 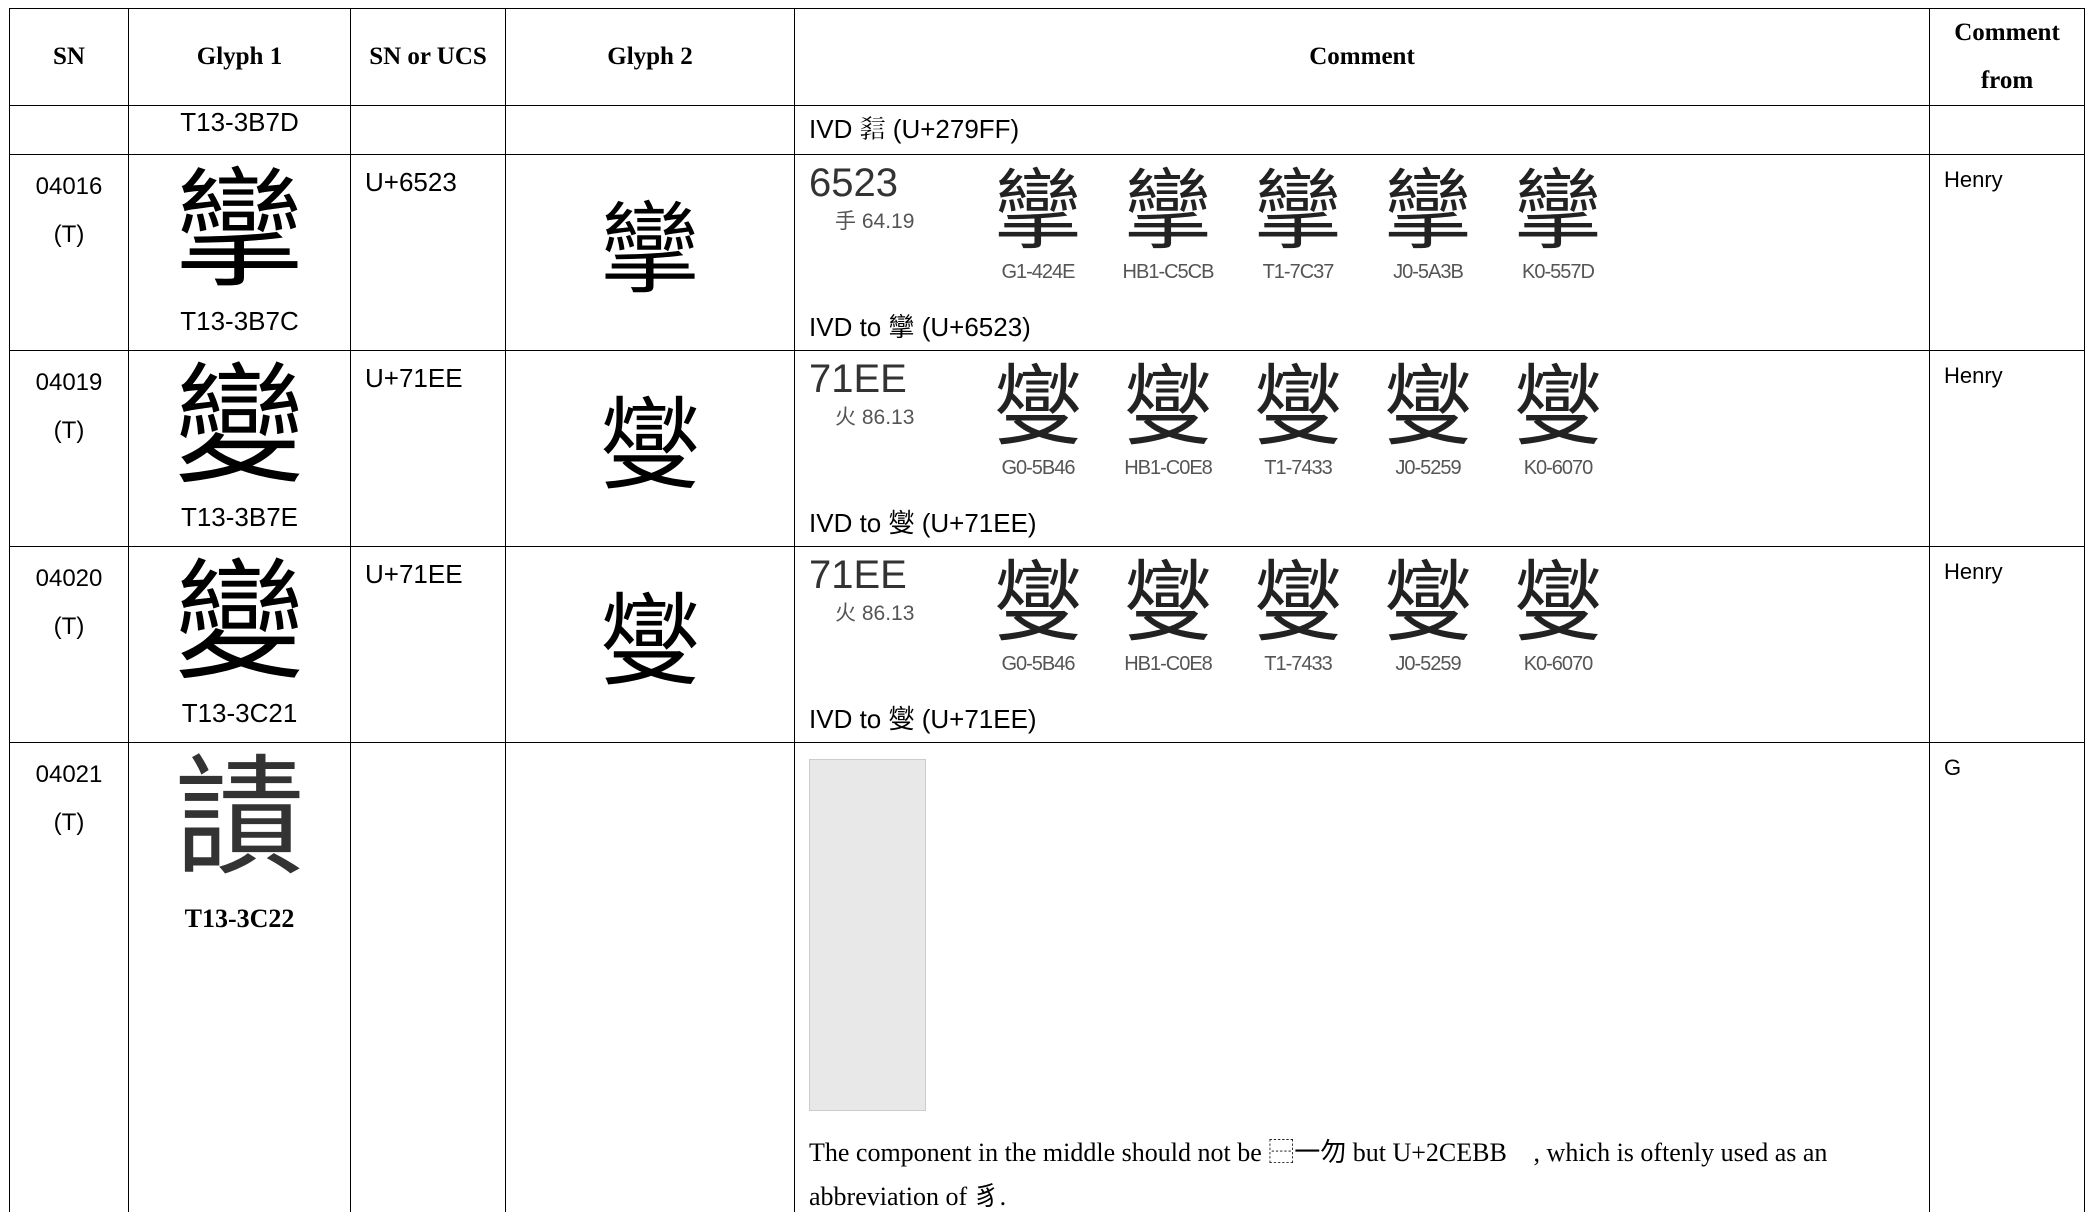 What do you see at coordinates (1168, 664) in the screenshot?
I see `source-label: HB1-C0E8` at bounding box center [1168, 664].